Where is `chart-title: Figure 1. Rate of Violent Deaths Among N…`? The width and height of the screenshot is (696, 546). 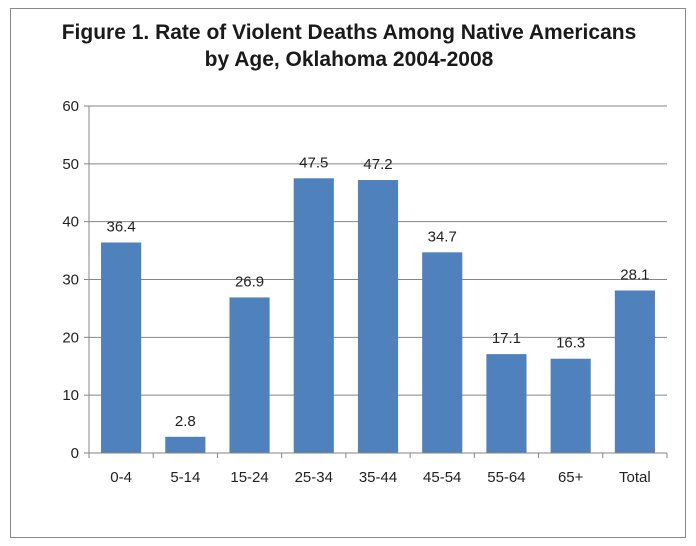 chart-title: Figure 1. Rate of Violent Deaths Among N… is located at coordinates (349, 46).